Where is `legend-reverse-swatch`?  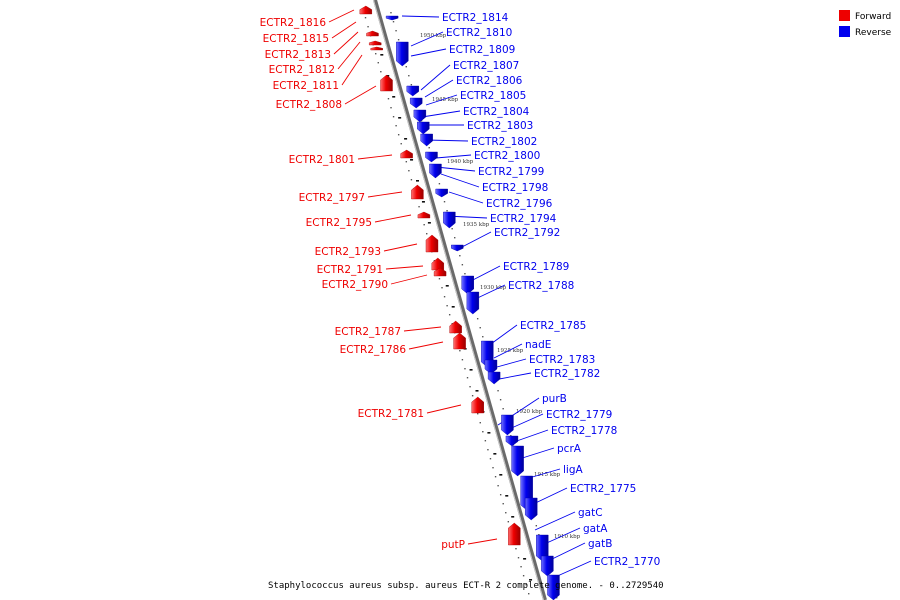 legend-reverse-swatch is located at coordinates (844, 31).